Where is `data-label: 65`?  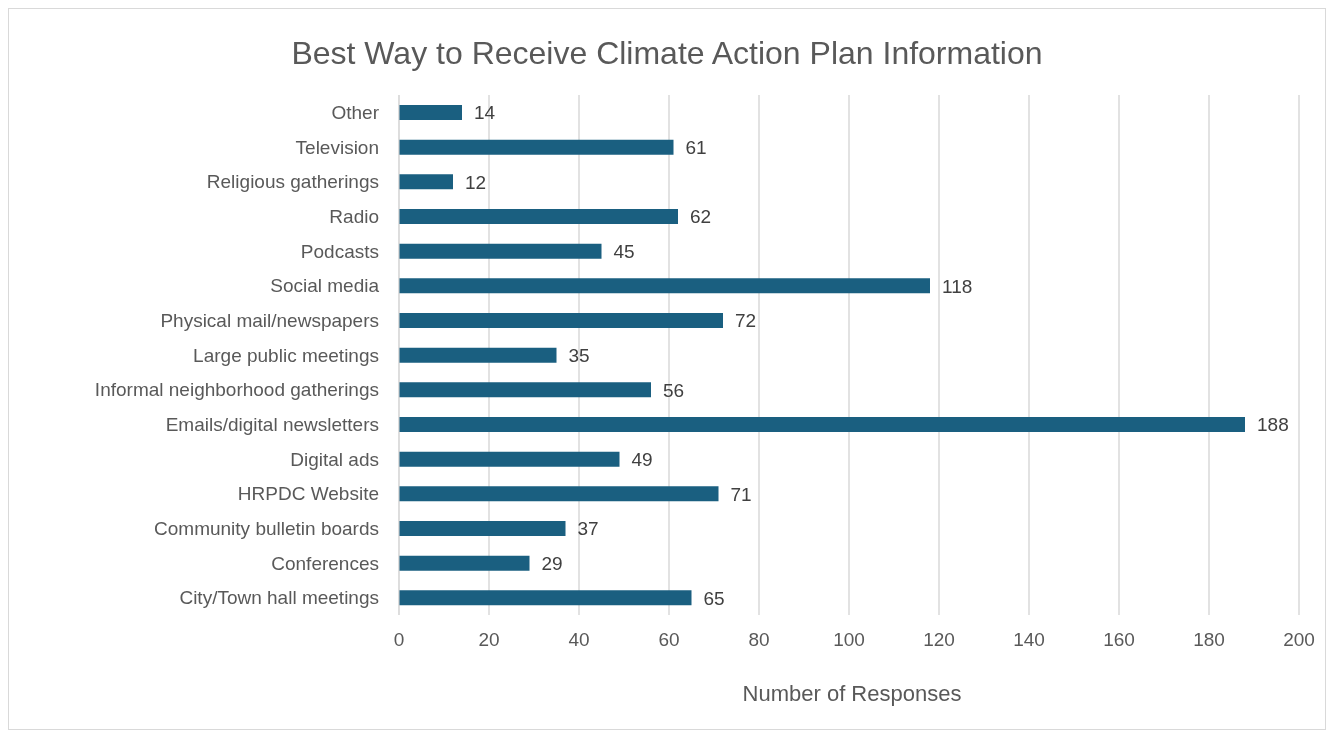 data-label: 65 is located at coordinates (714, 598).